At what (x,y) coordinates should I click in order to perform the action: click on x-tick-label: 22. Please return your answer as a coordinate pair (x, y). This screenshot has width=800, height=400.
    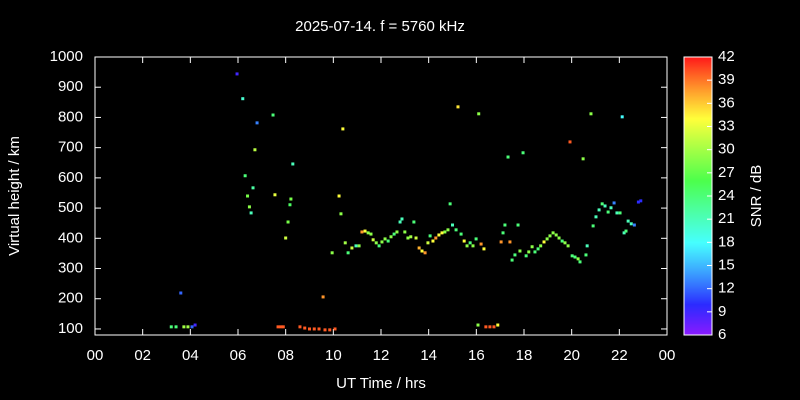
    Looking at the image, I should click on (619, 355).